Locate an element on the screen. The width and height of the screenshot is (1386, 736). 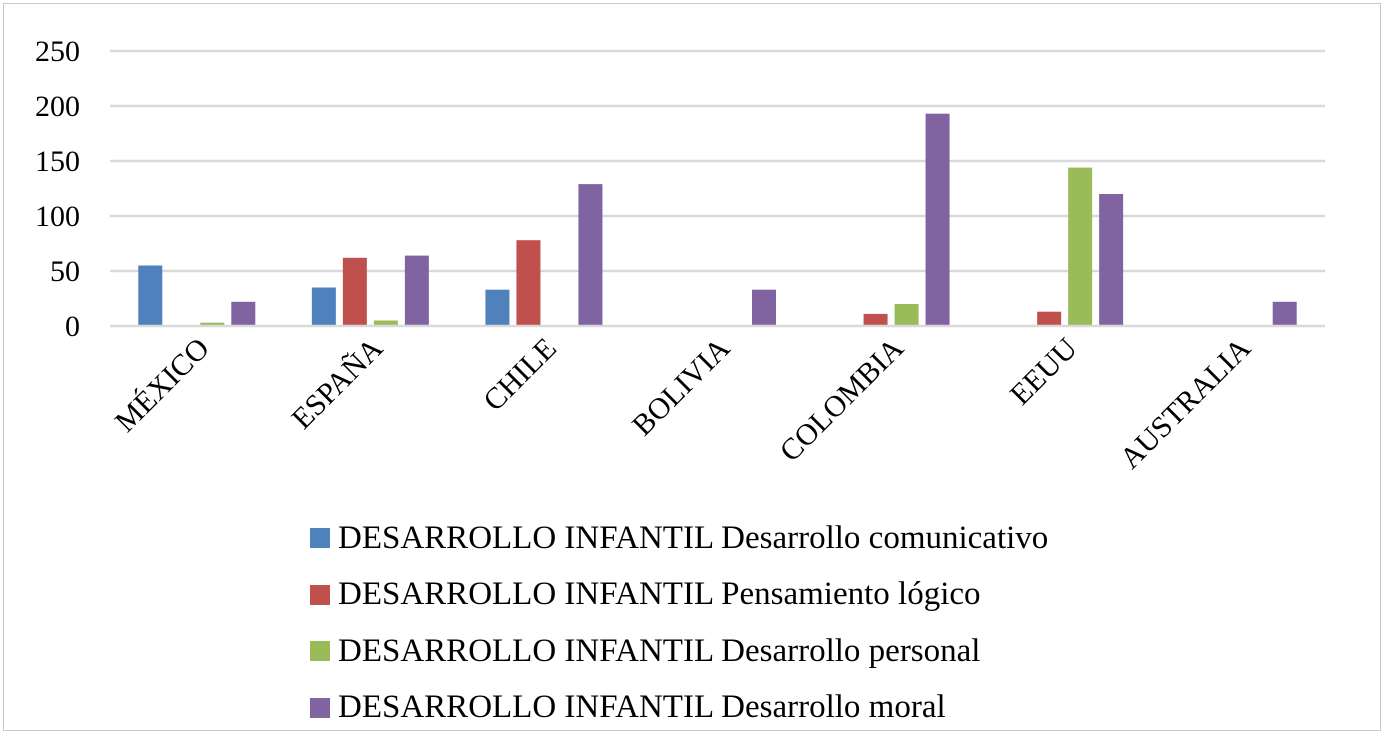
legend-swatch-moral is located at coordinates (320, 707).